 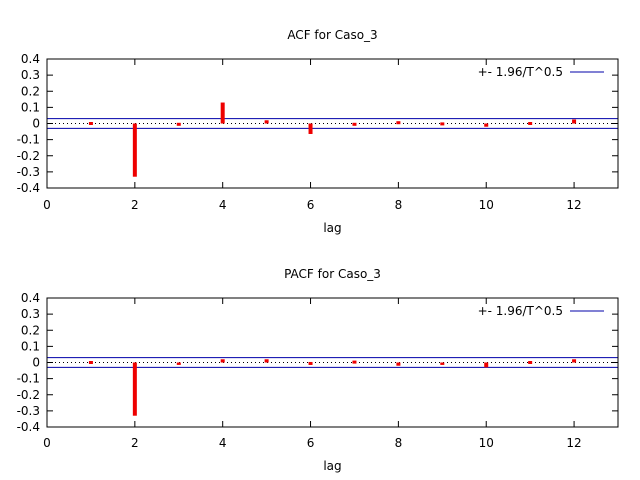 I want to click on acf-xtick-label: 10, so click(x=486, y=205).